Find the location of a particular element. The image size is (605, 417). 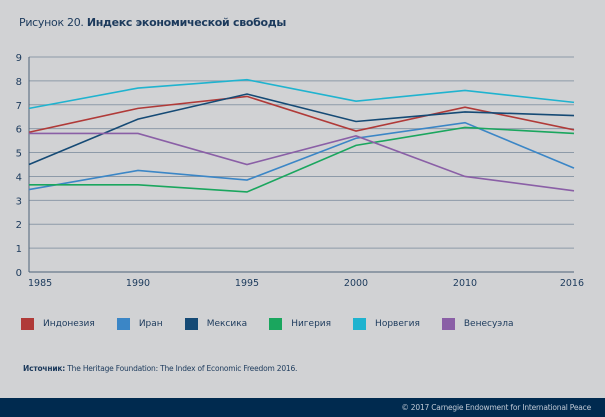

x-tick-label: 2010 is located at coordinates (465, 283).